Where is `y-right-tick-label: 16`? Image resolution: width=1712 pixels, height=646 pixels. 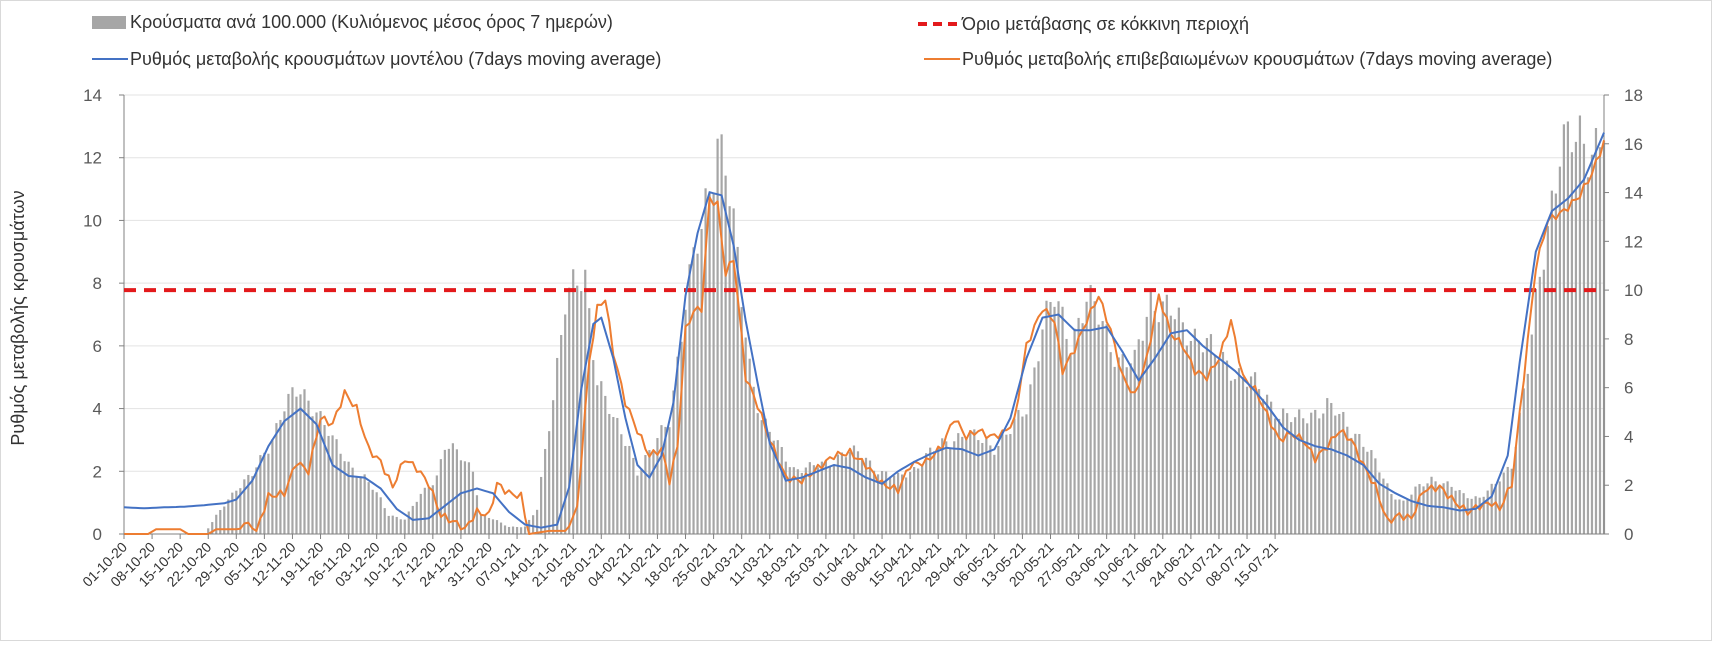 y-right-tick-label: 16 is located at coordinates (1633, 144).